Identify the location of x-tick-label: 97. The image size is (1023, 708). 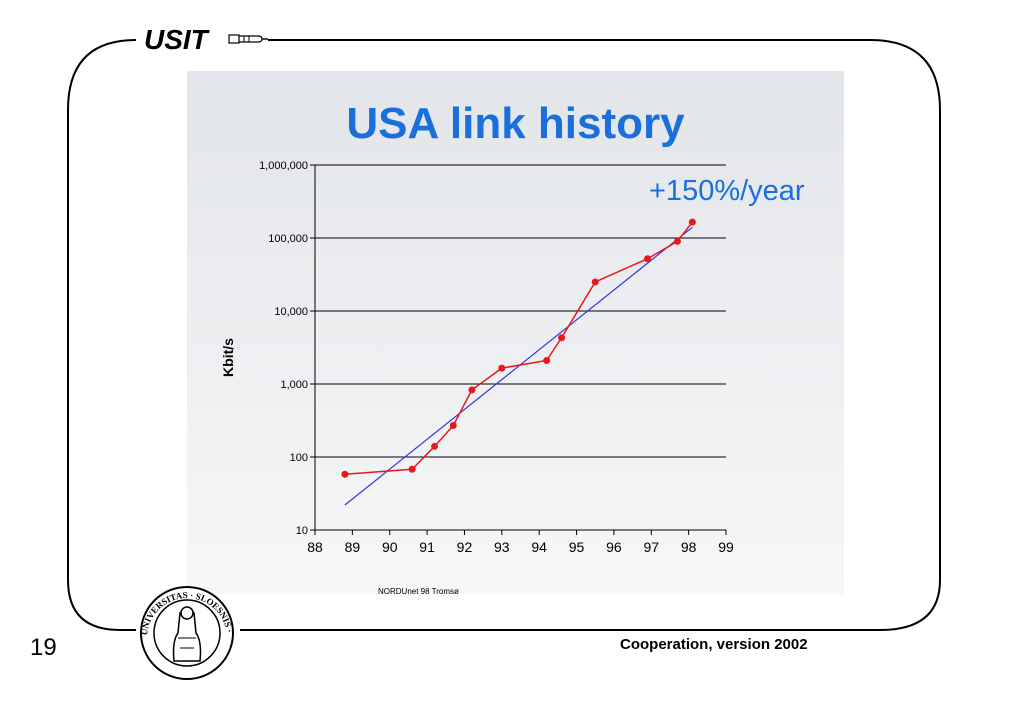
(651, 547).